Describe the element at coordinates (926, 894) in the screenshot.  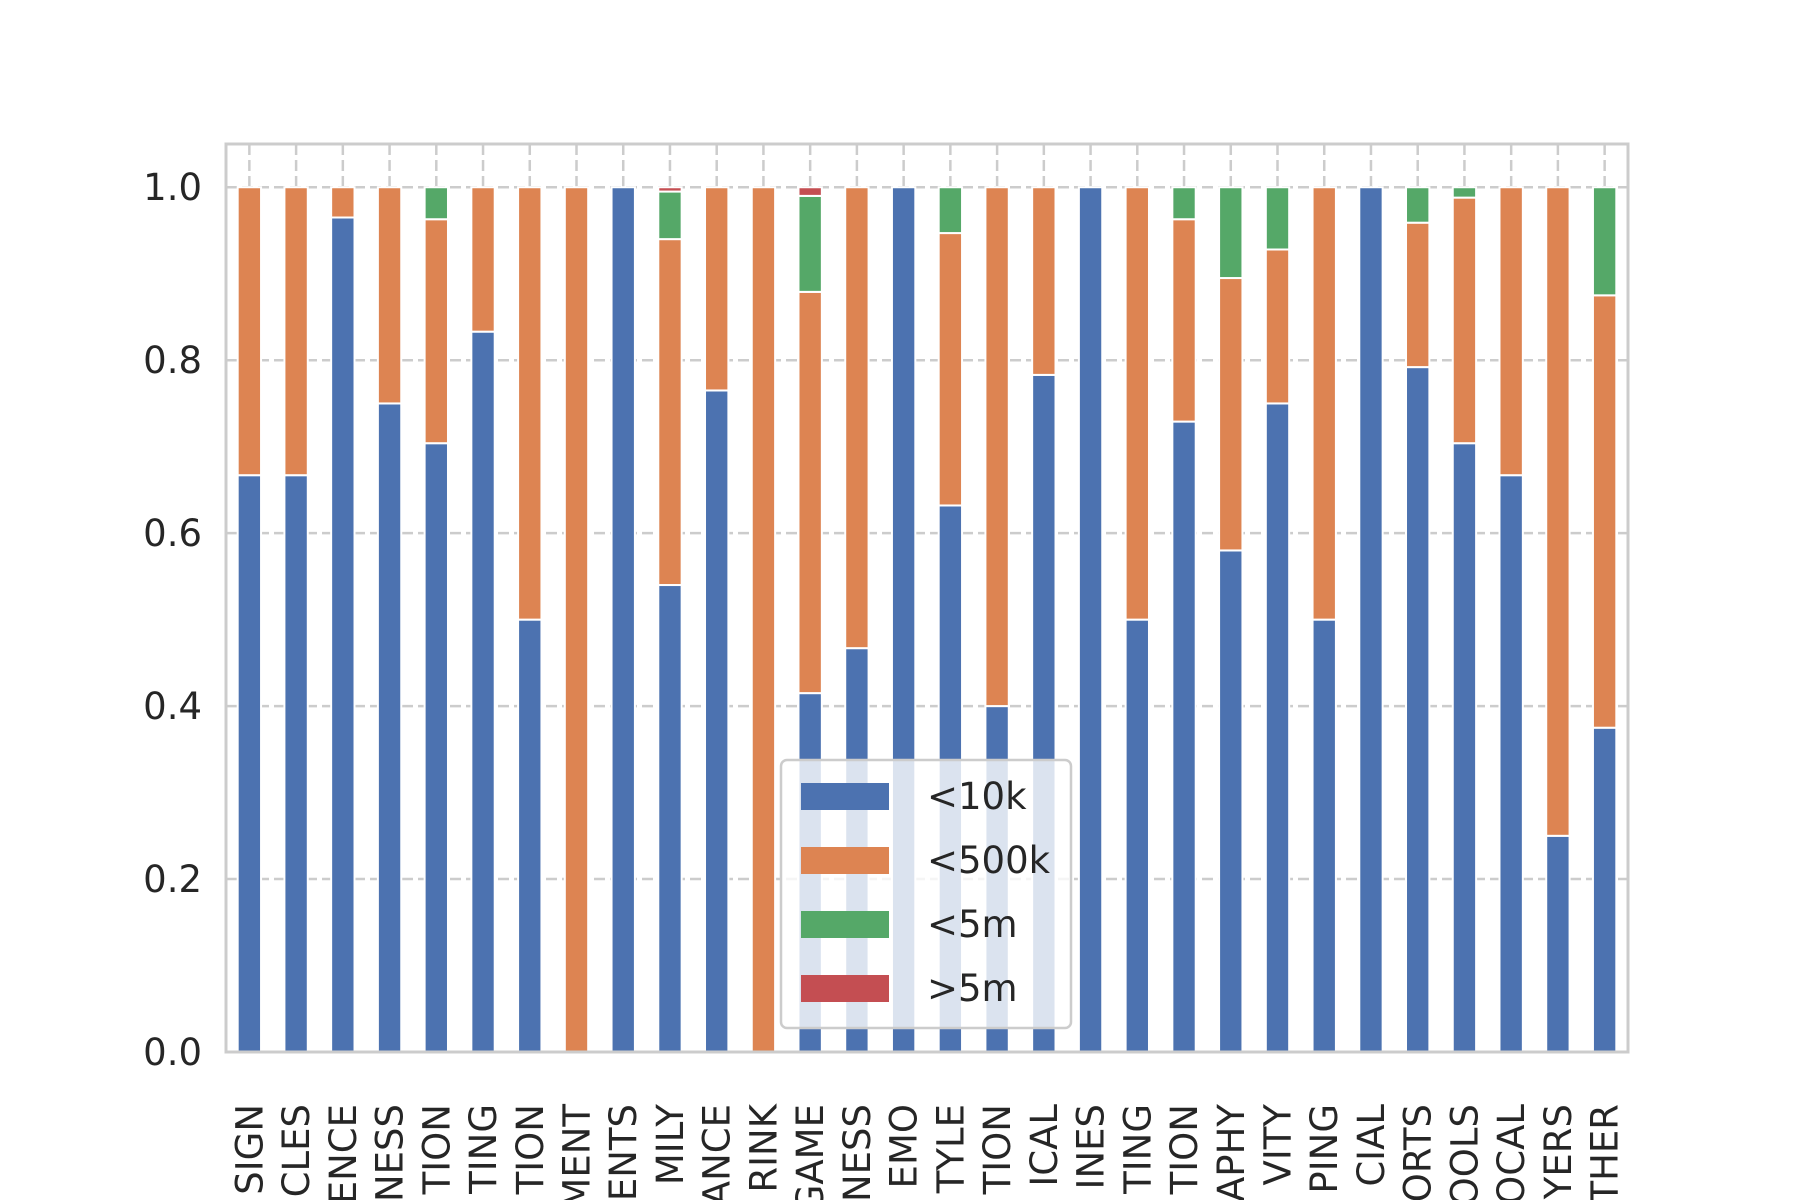
I see `legend: <10k <500k <5m >5m` at that location.